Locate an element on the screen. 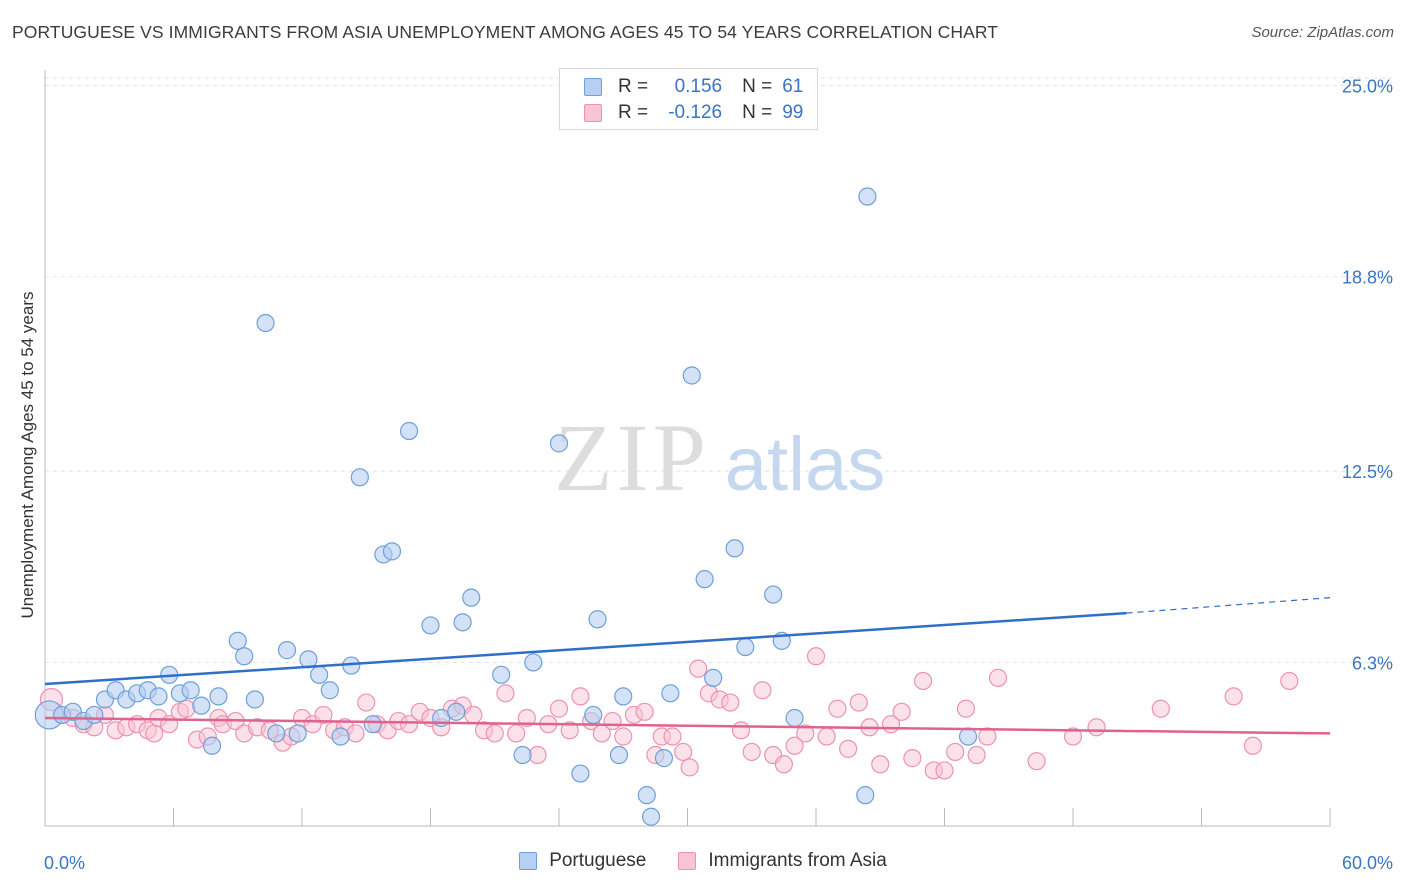  legend-r-value: -0.126 is located at coordinates (695, 112).